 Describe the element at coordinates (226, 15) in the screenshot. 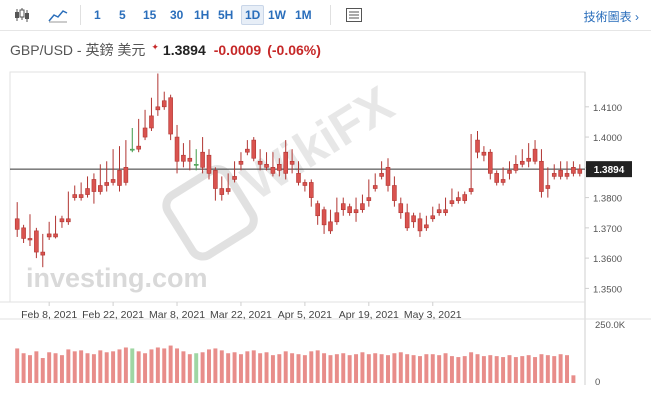

I see `timeframe-5h: 5H` at that location.